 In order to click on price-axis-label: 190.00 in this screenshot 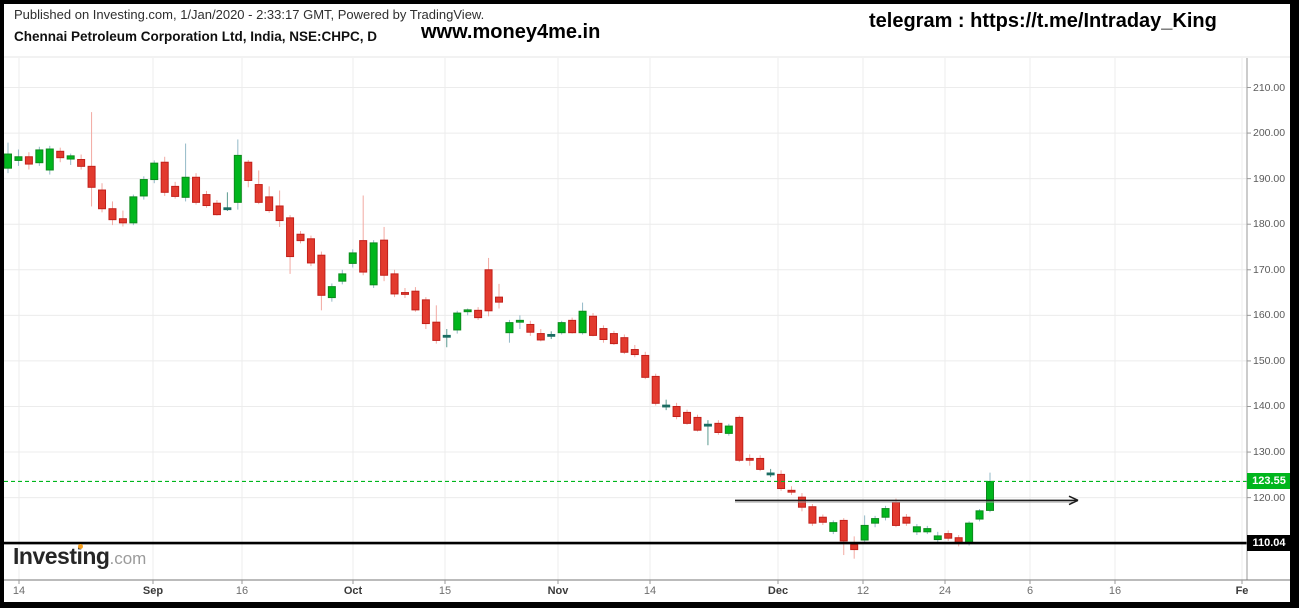, I will do `click(1269, 178)`.